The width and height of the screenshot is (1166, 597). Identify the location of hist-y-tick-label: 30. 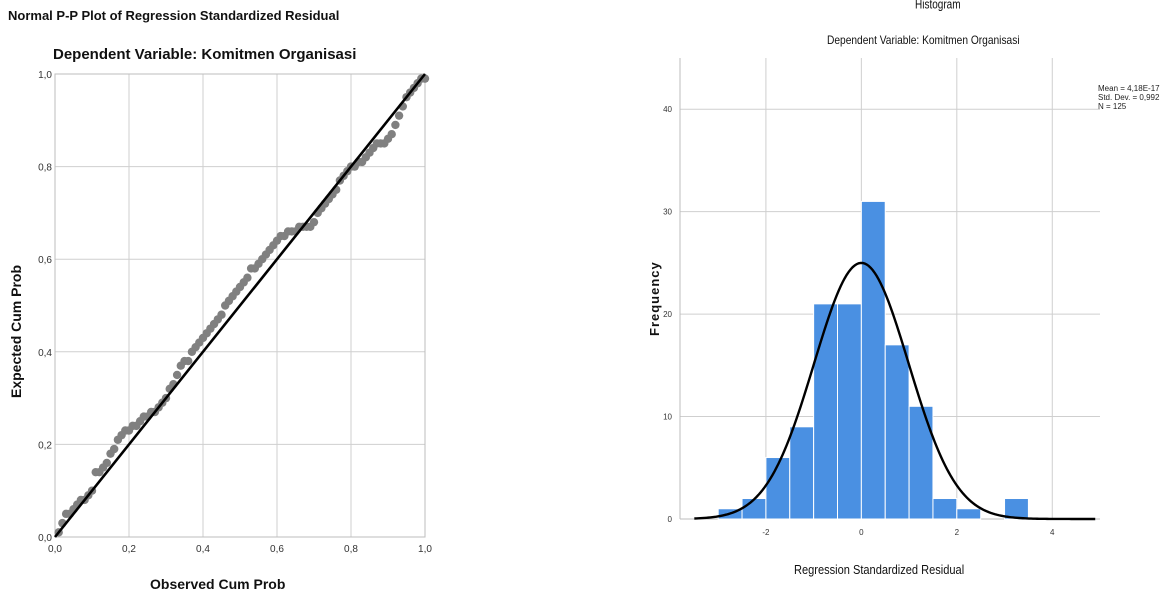
(667, 212).